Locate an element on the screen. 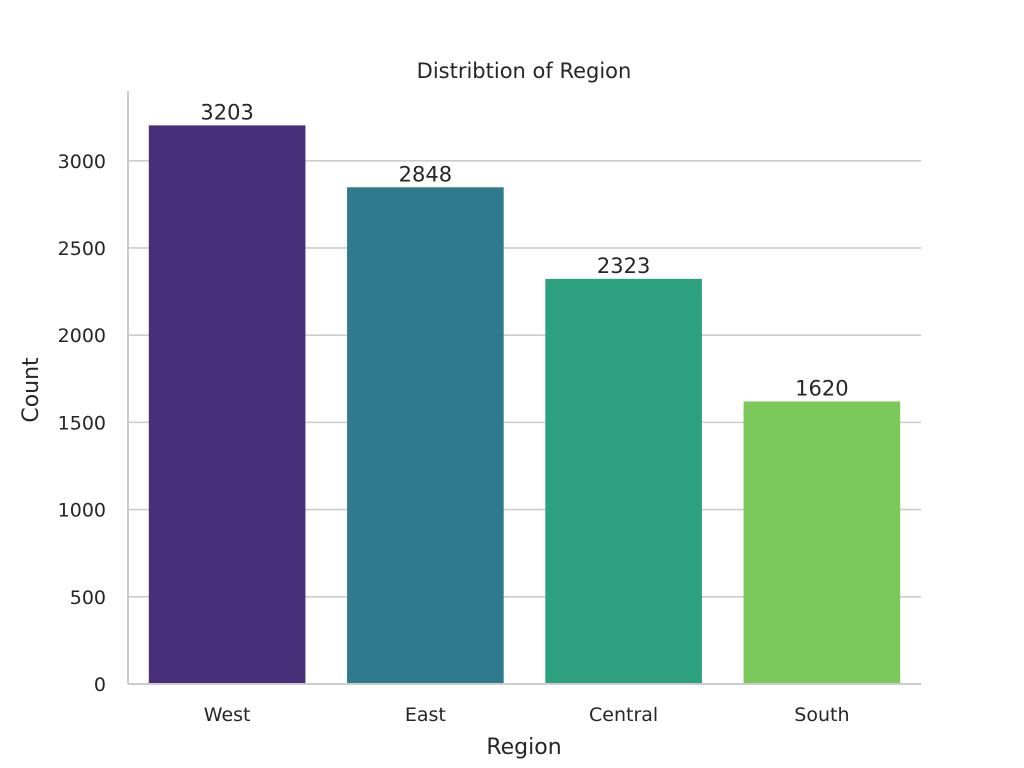 Image resolution: width=1024 pixels, height=768 pixels. data-label-south: 1620 is located at coordinates (821, 388).